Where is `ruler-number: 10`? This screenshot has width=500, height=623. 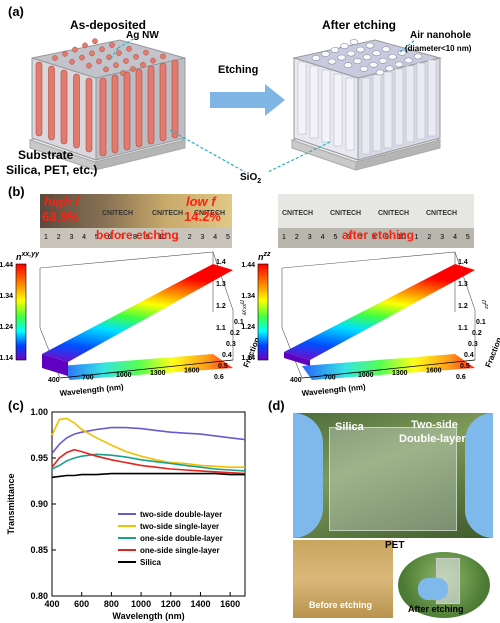
ruler-number: 10 is located at coordinates (401, 237).